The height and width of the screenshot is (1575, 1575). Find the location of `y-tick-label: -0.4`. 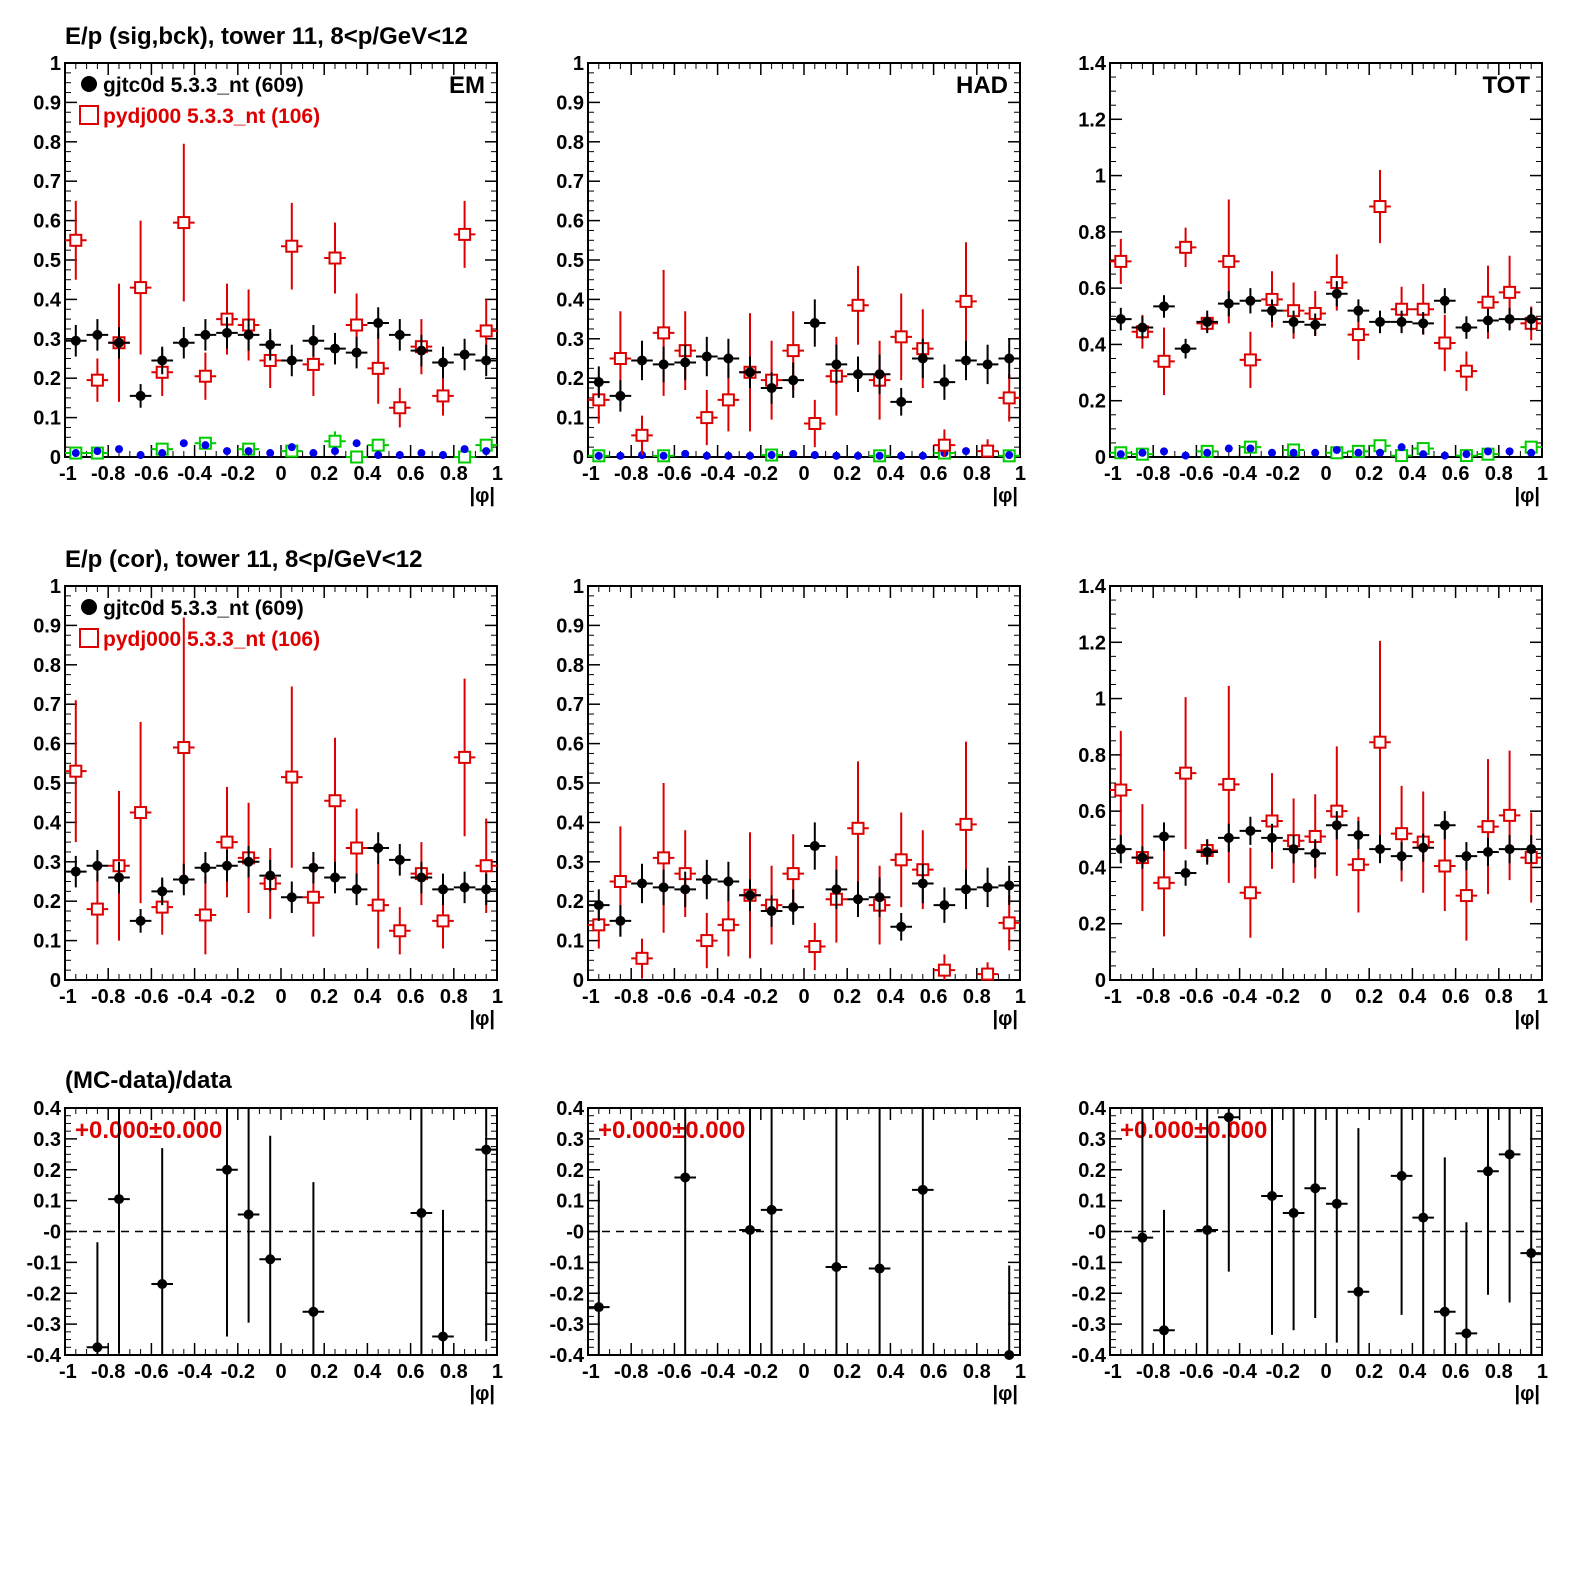

y-tick-label: -0.4 is located at coordinates (567, 1356).